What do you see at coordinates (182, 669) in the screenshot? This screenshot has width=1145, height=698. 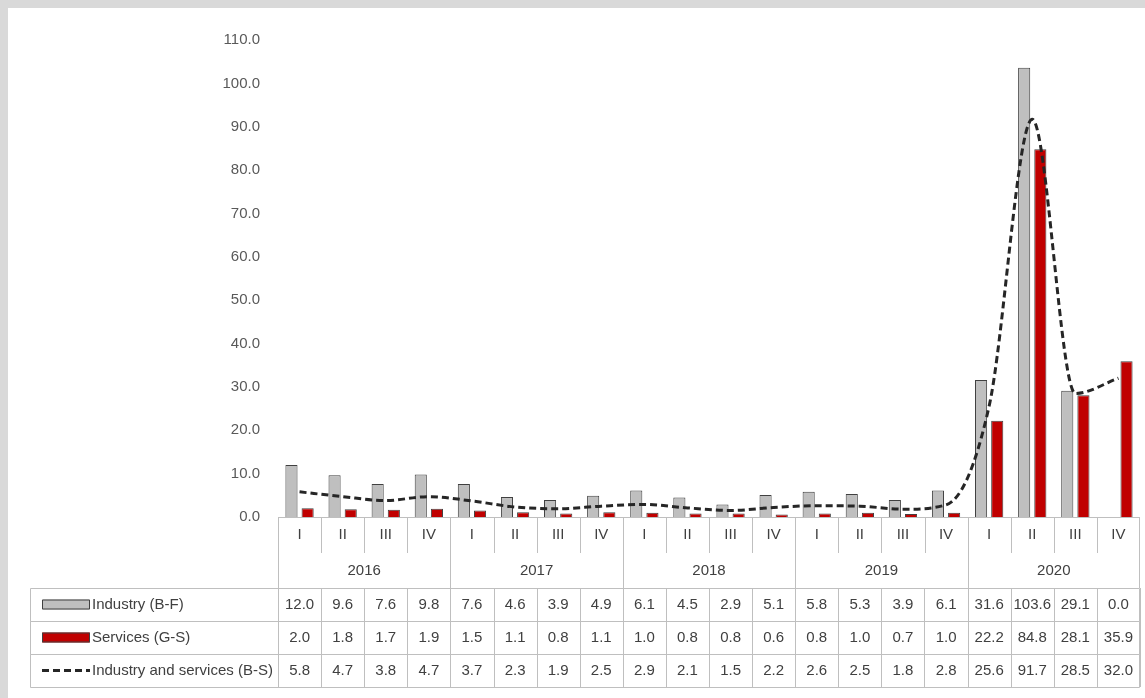 I see `legend-label: Industry and services (B-S)` at bounding box center [182, 669].